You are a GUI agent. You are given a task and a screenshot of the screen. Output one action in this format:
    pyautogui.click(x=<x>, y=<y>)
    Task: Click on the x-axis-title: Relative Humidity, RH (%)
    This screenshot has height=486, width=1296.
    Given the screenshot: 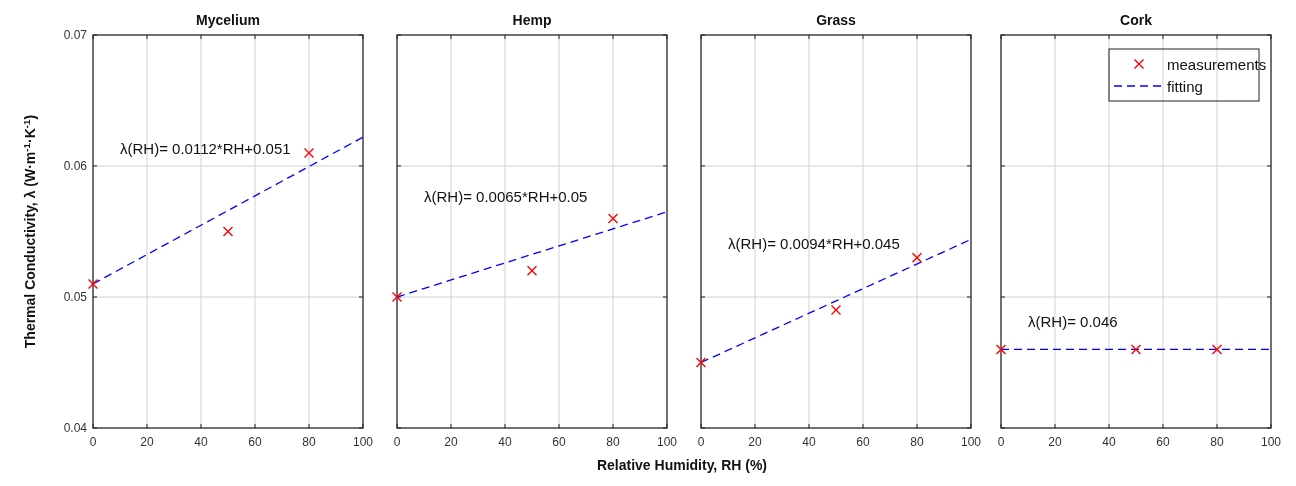 What is the action you would take?
    pyautogui.click(x=682, y=465)
    